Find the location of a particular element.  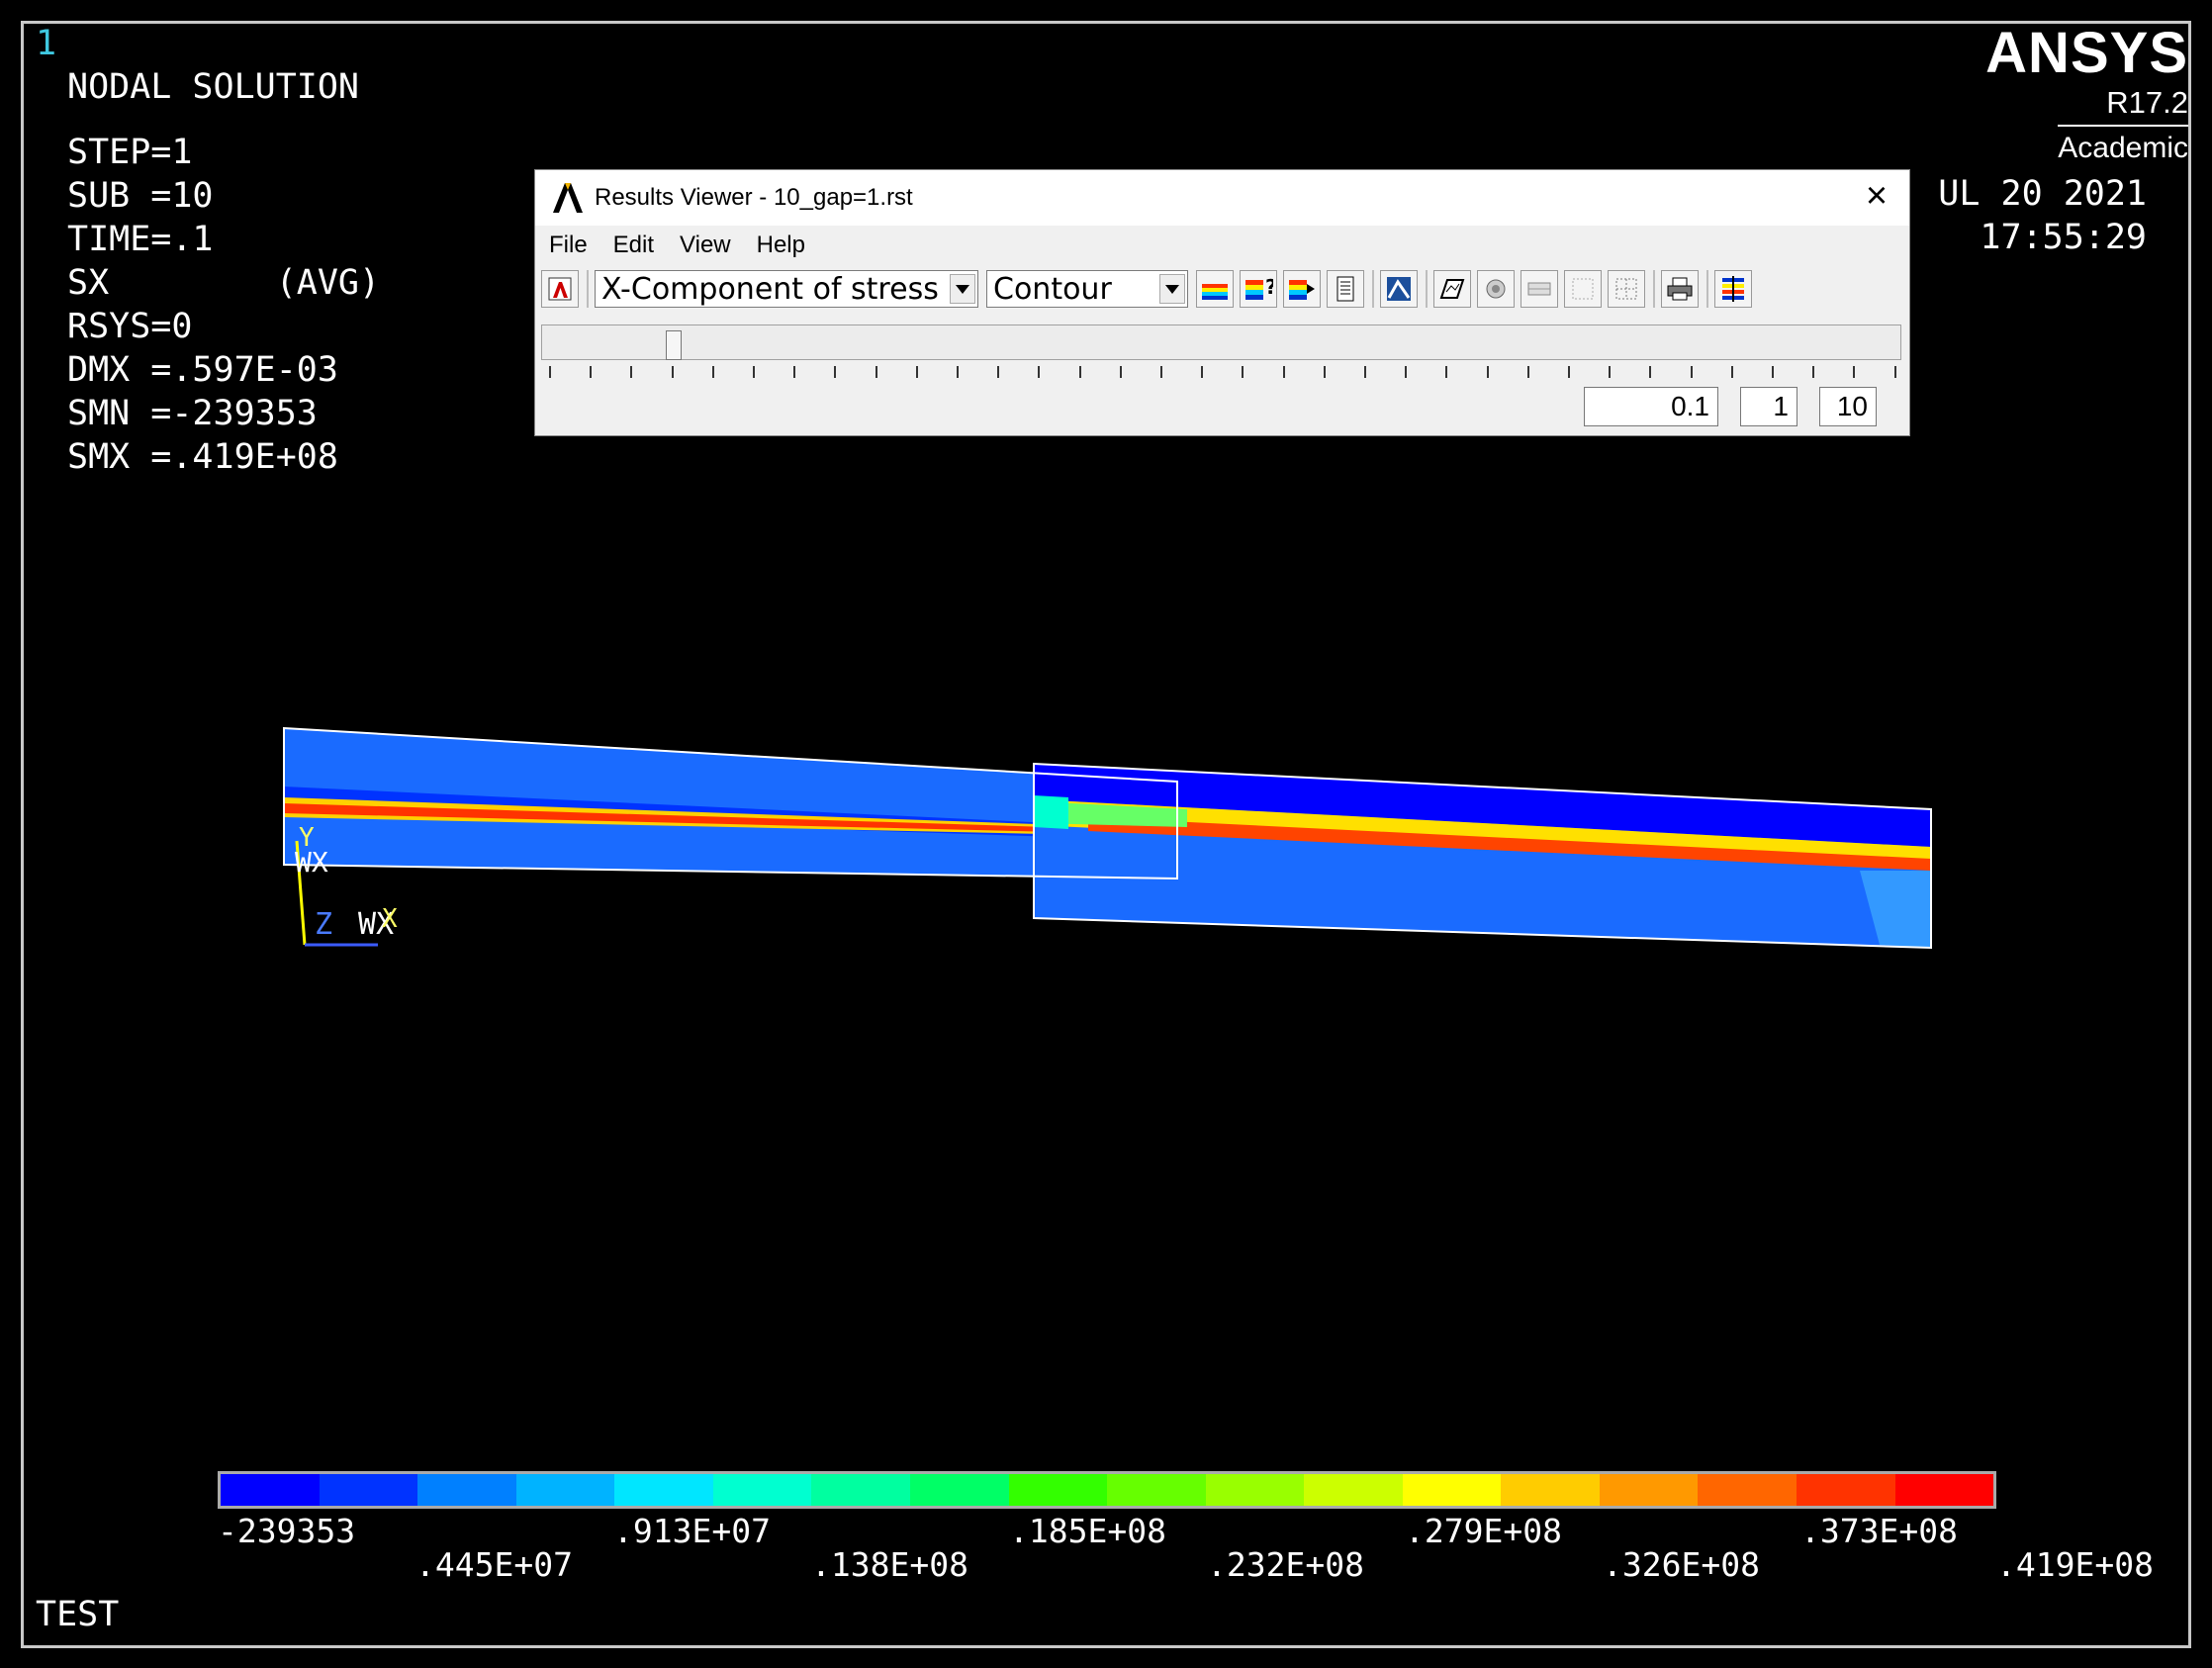

legend-label-9: .419E+08 is located at coordinates (2075, 1564).